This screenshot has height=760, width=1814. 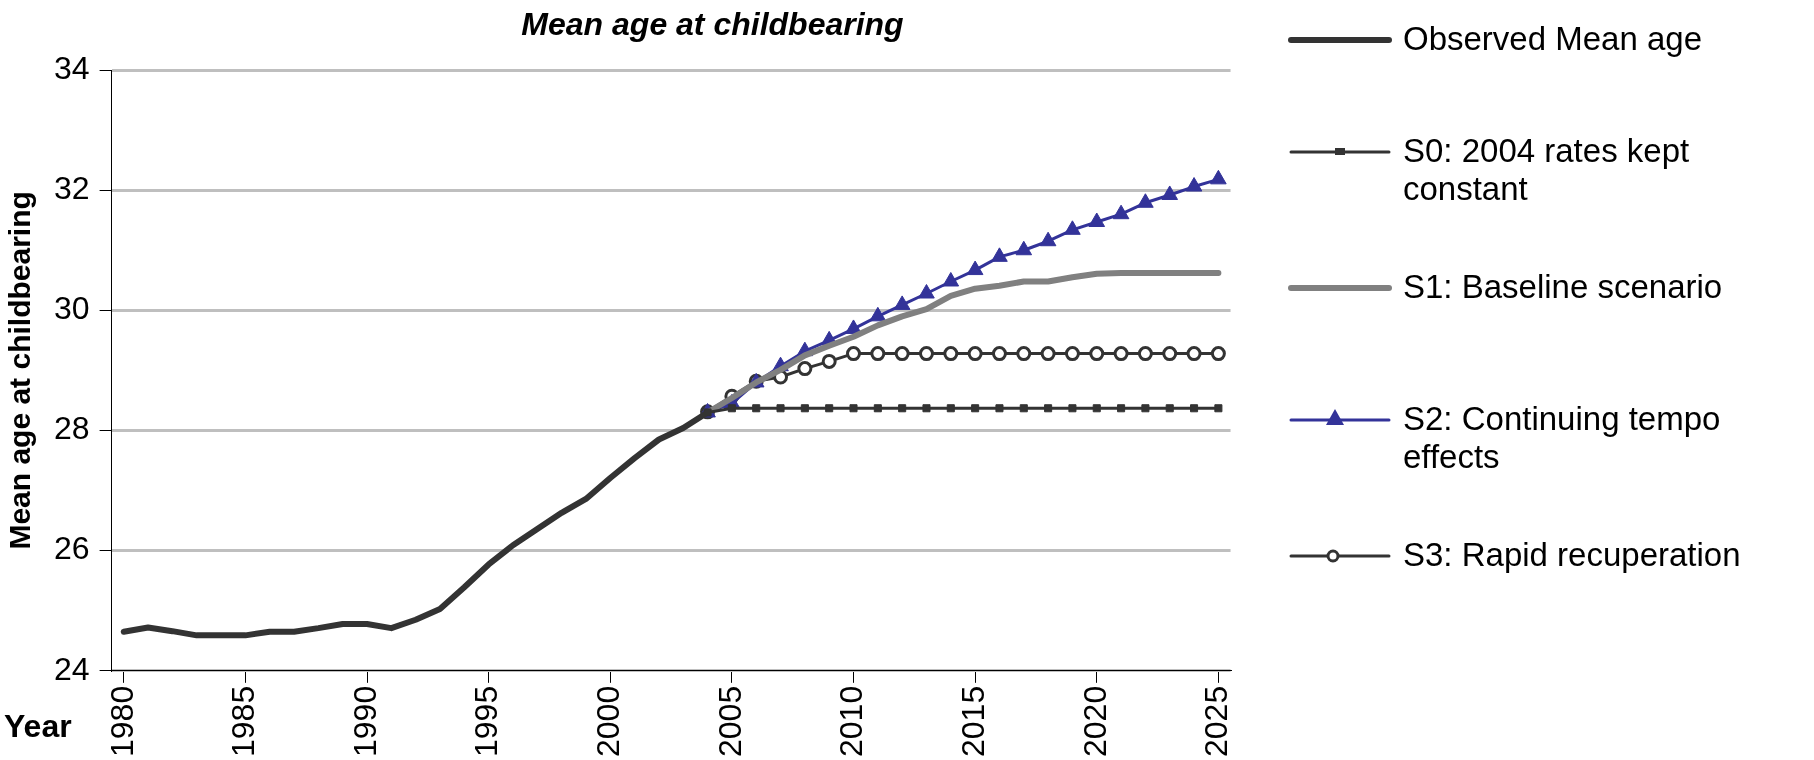 I want to click on x-tick-label: 1995, so click(x=486, y=721).